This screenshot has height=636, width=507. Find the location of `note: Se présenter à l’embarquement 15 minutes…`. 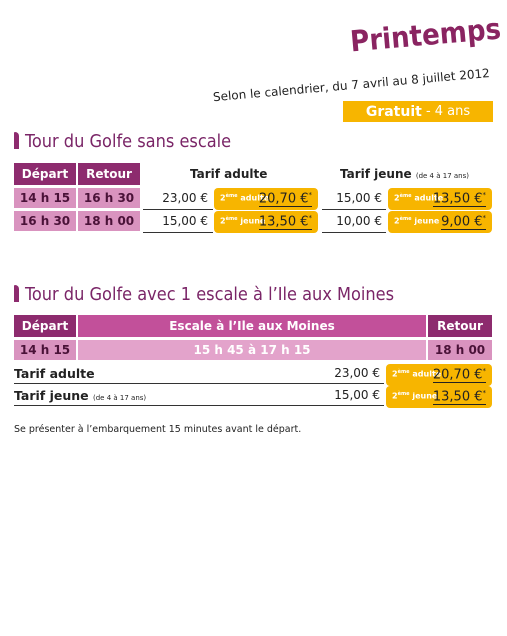

note: Se présenter à l’embarquement 15 minutes… is located at coordinates (158, 429).